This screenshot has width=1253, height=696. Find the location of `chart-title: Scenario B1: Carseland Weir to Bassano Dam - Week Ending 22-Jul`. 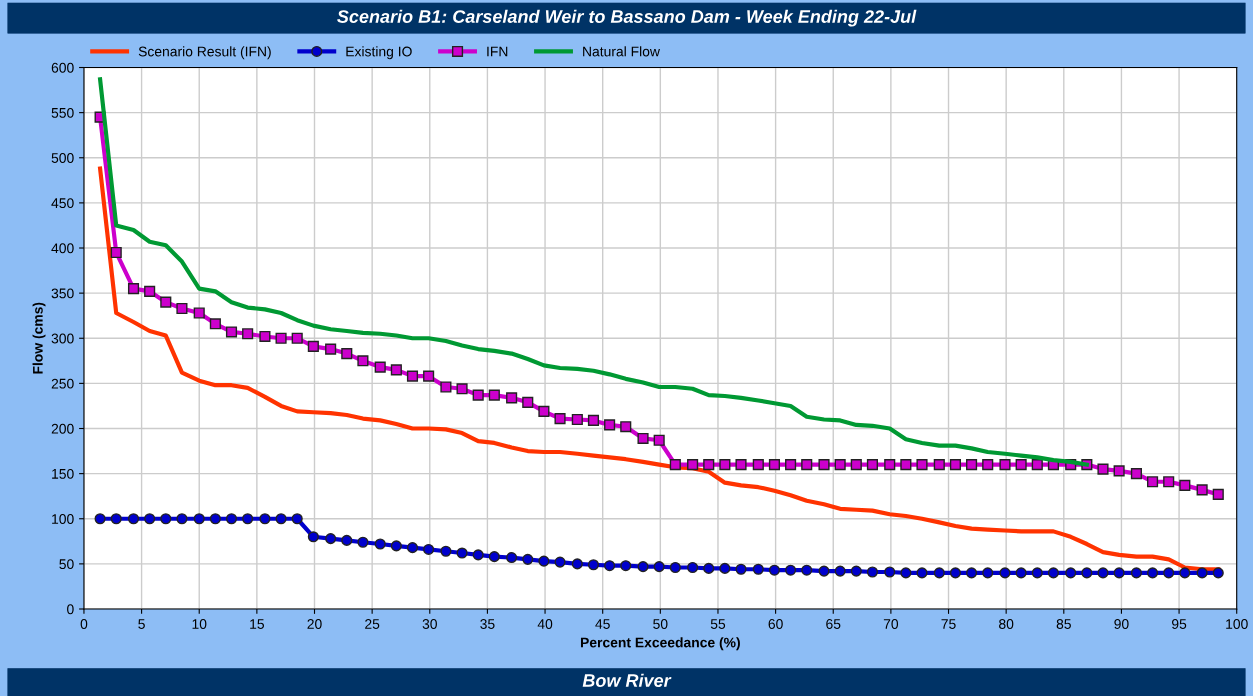

chart-title: Scenario B1: Carseland Weir to Bassano Dam - Week Ending 22-Jul is located at coordinates (627, 18).